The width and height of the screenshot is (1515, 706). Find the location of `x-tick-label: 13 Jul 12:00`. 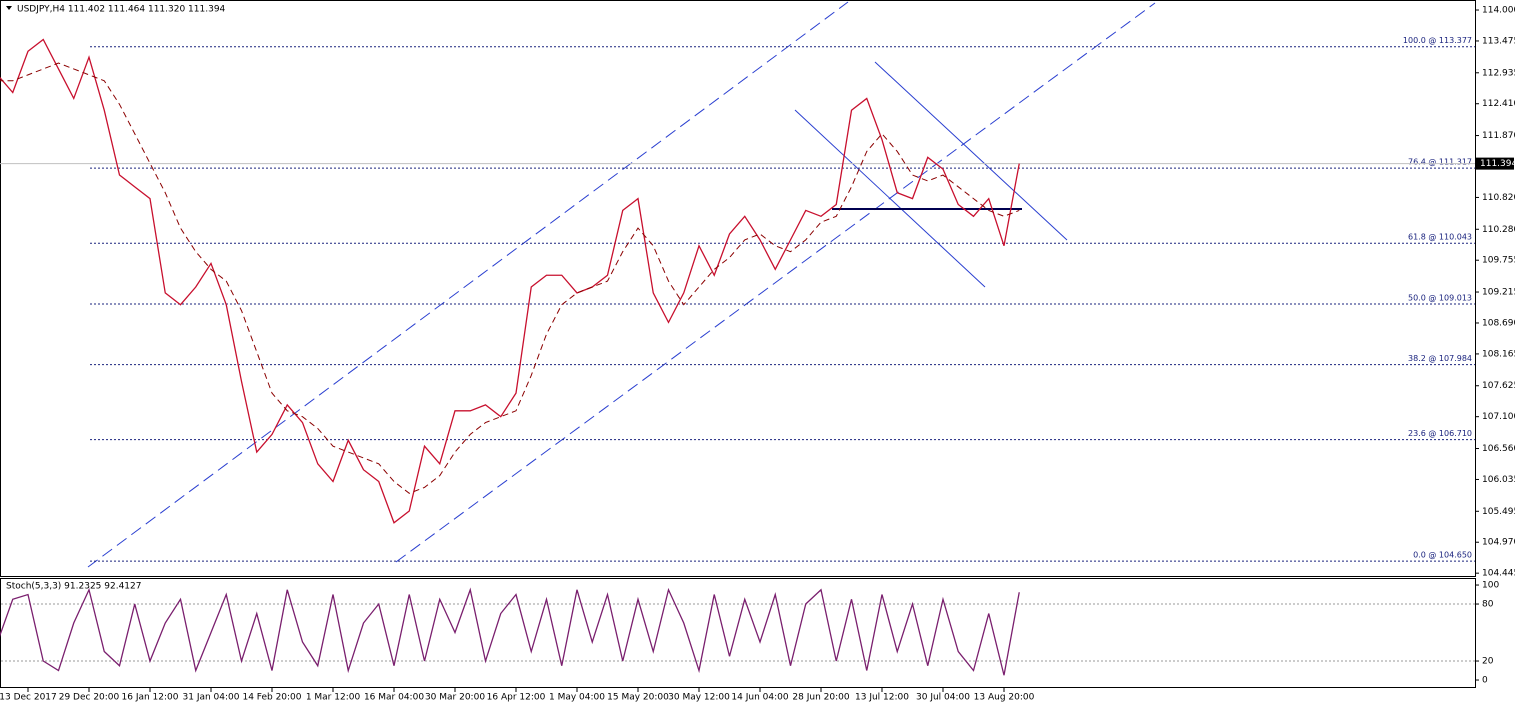

x-tick-label: 13 Jul 12:00 is located at coordinates (882, 698).